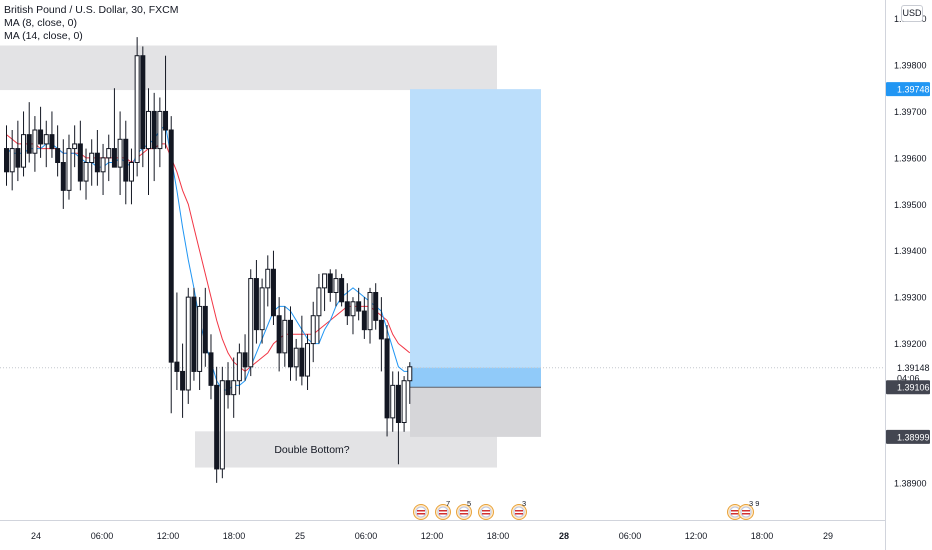 This screenshot has height=550, width=932. I want to click on entry-band, so click(475, 377).